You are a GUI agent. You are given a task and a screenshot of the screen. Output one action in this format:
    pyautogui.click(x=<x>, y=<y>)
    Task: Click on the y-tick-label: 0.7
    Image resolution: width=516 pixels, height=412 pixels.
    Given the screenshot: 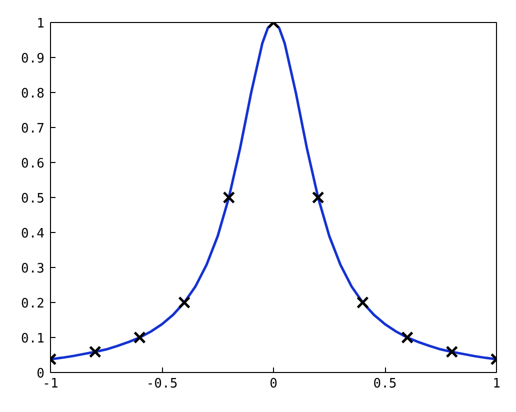 What is the action you would take?
    pyautogui.click(x=33, y=129)
    